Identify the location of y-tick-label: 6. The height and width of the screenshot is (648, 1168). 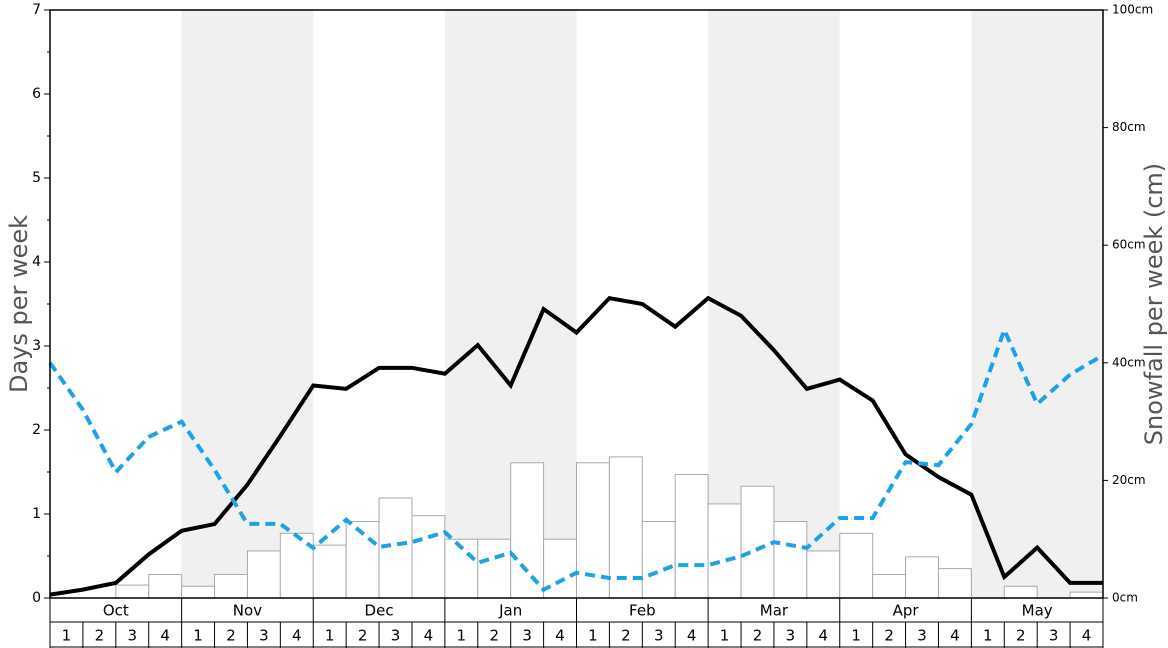
(36, 94).